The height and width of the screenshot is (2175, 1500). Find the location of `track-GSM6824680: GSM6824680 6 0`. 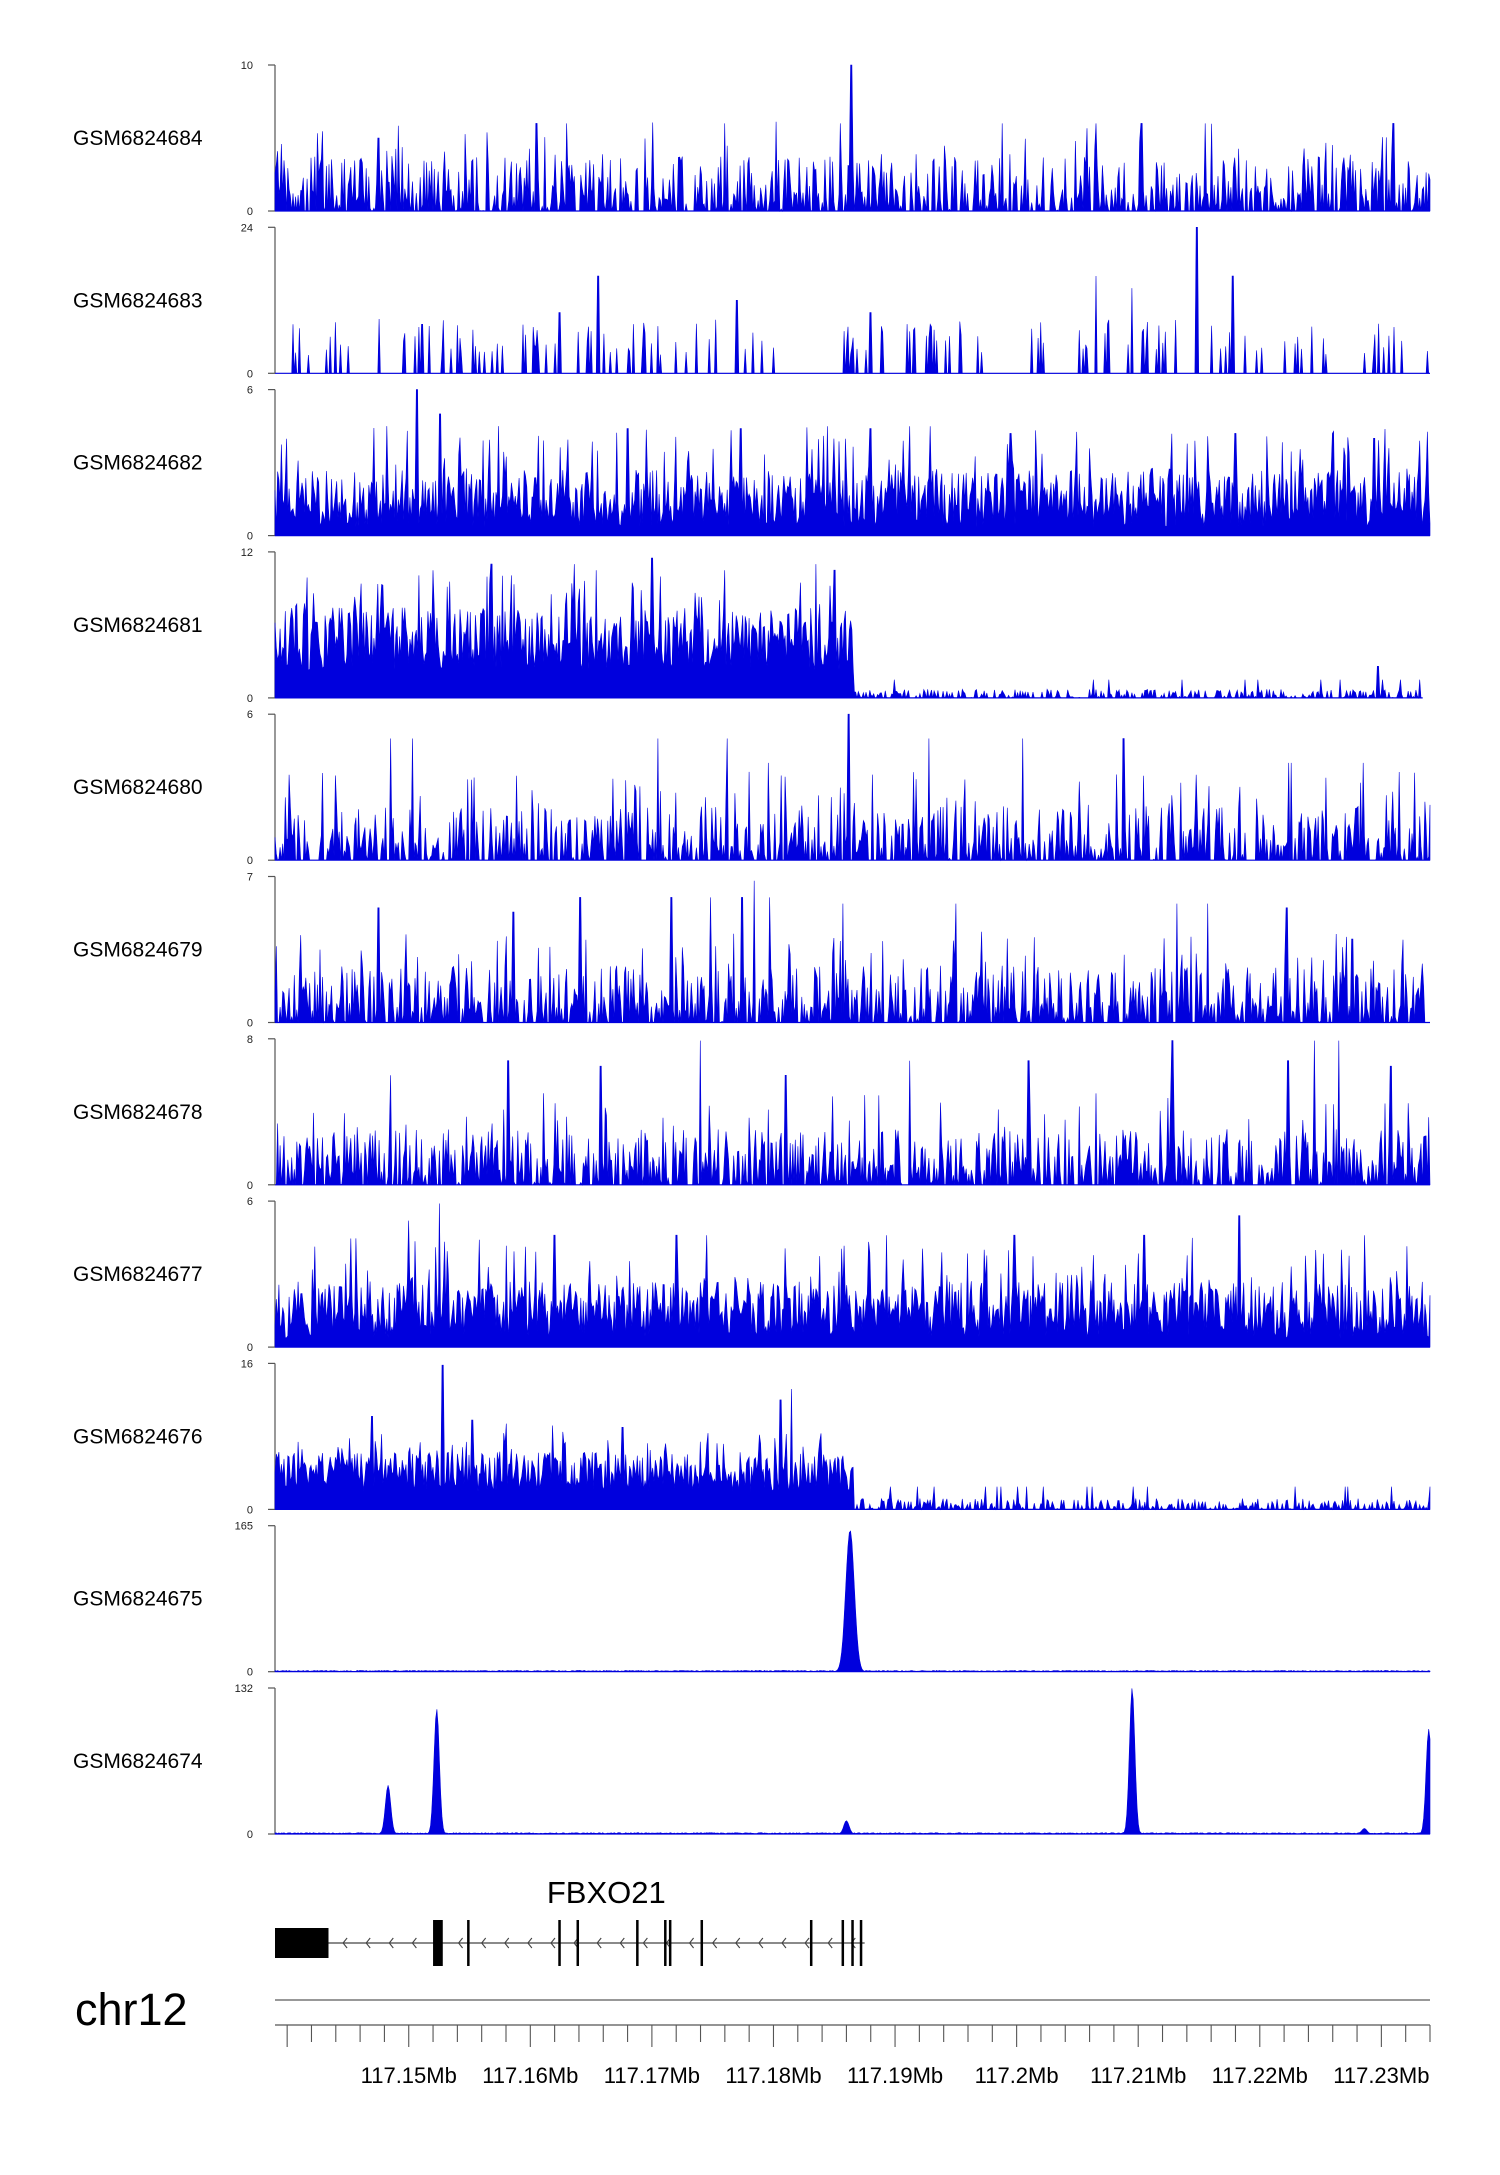

track-GSM6824680: GSM6824680 6 0 is located at coordinates (752, 788).